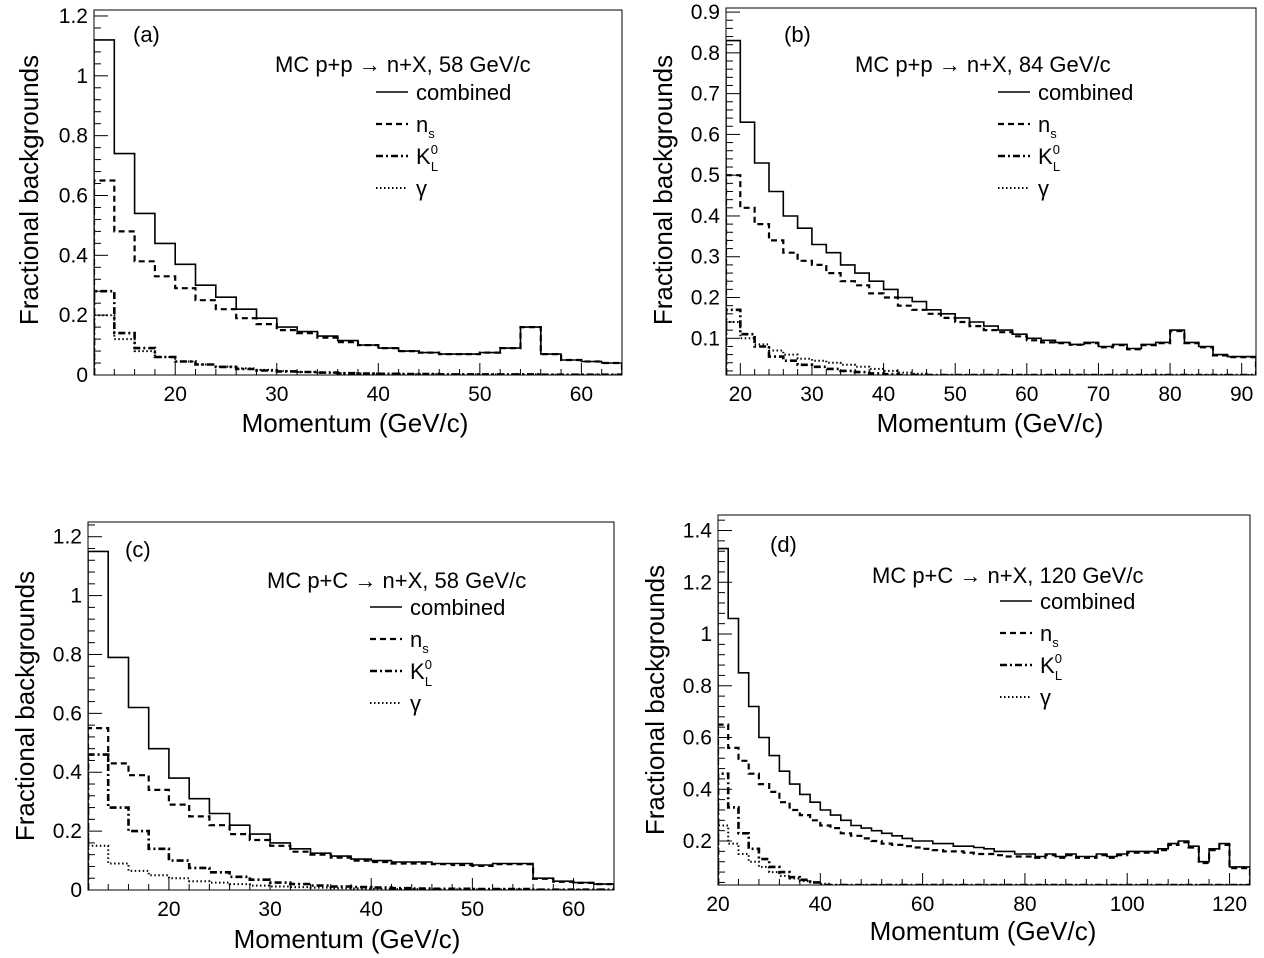  What do you see at coordinates (705, 338) in the screenshot?
I see `y-tick-label: 0.1` at bounding box center [705, 338].